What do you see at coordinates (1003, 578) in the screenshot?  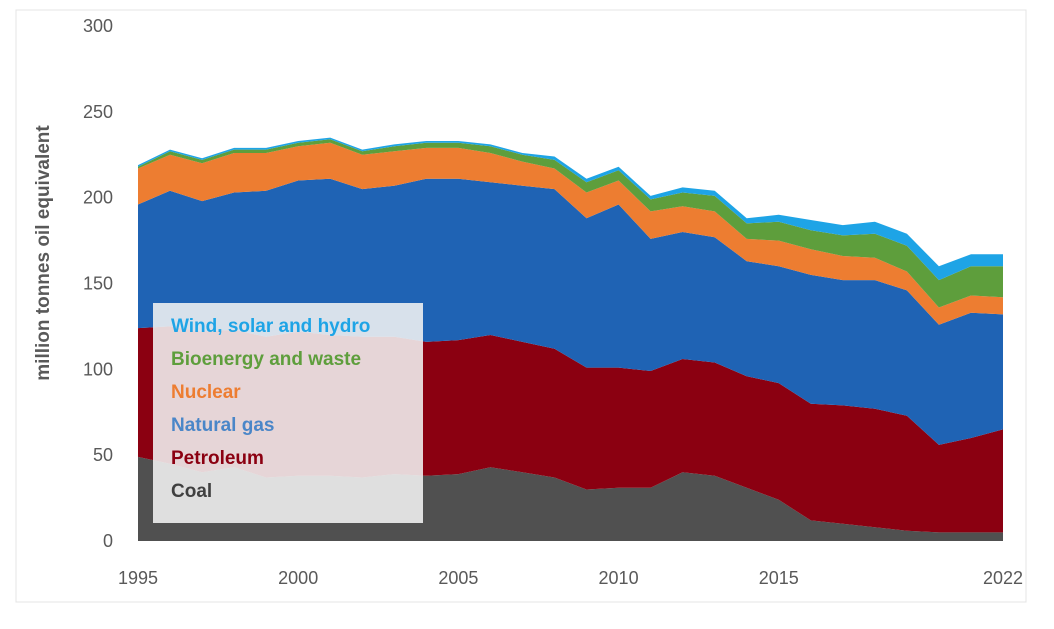 I see `x-tick-label: 2022` at bounding box center [1003, 578].